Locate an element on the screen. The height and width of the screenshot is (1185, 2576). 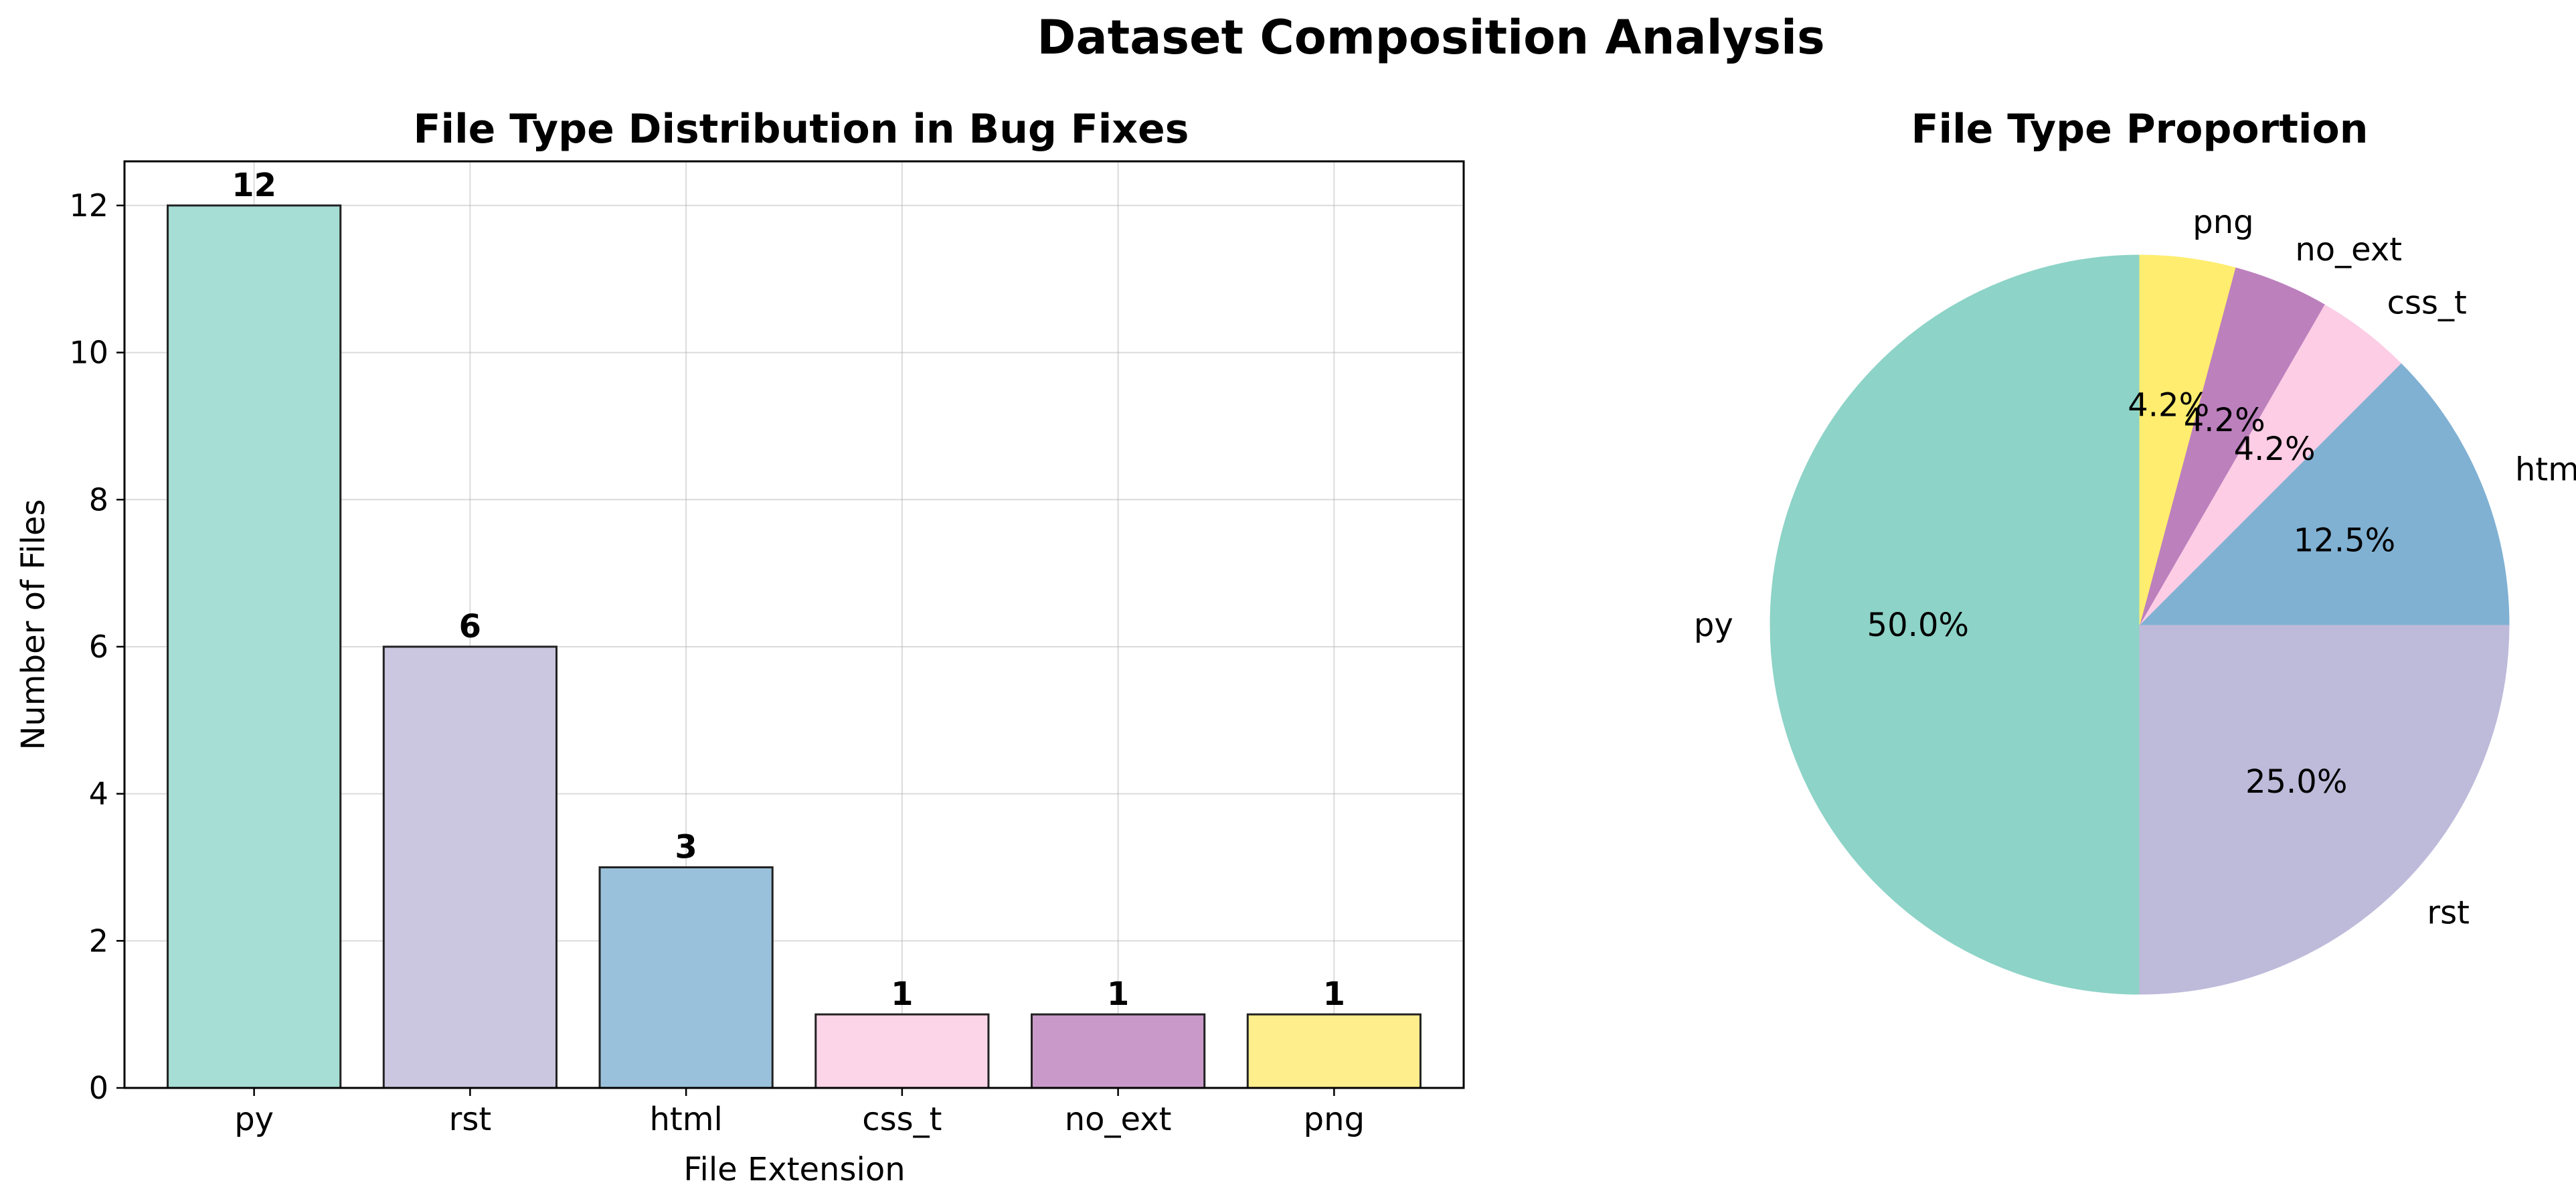
pie-category-label-rst: rst is located at coordinates (2448, 912).